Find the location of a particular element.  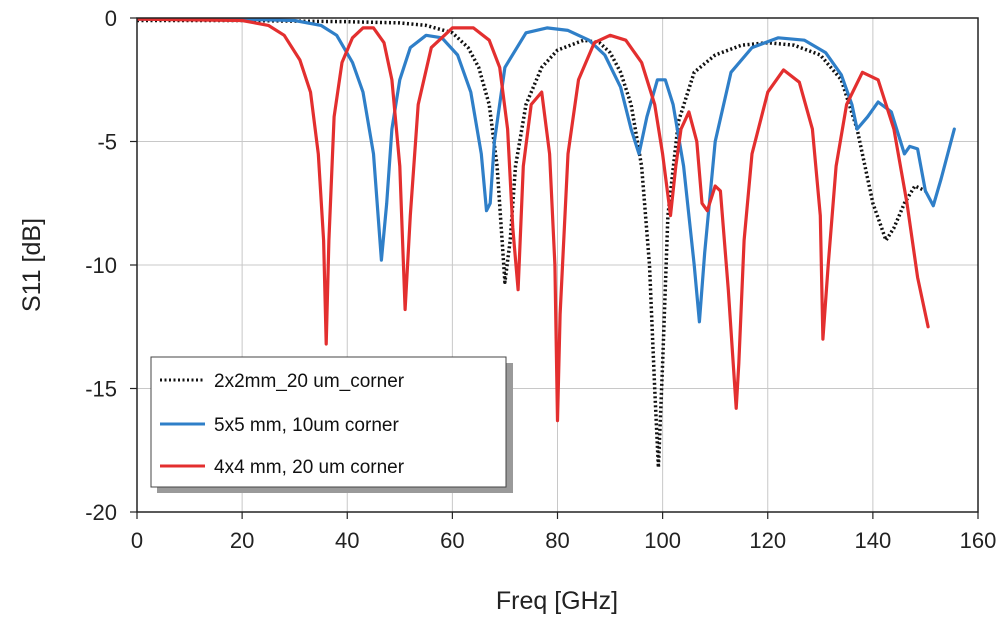

x-tick-label: 40 is located at coordinates (347, 540).